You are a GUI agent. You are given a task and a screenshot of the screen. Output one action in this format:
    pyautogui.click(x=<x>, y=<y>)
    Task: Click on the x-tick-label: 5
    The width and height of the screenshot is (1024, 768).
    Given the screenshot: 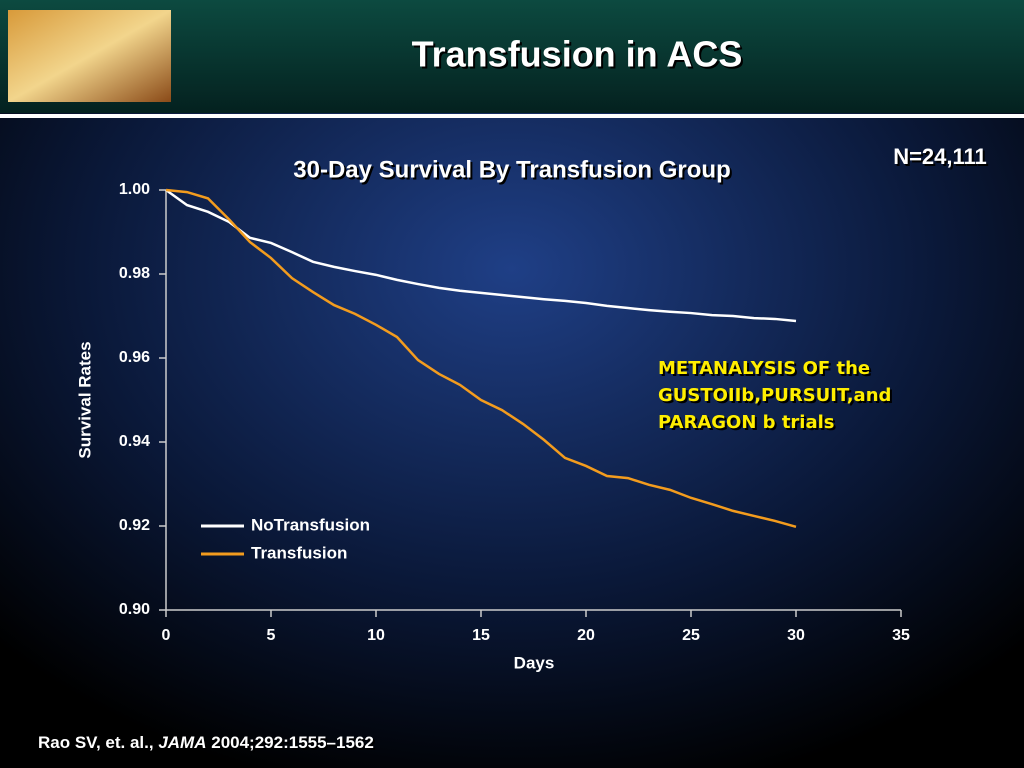 What is the action you would take?
    pyautogui.click(x=271, y=635)
    